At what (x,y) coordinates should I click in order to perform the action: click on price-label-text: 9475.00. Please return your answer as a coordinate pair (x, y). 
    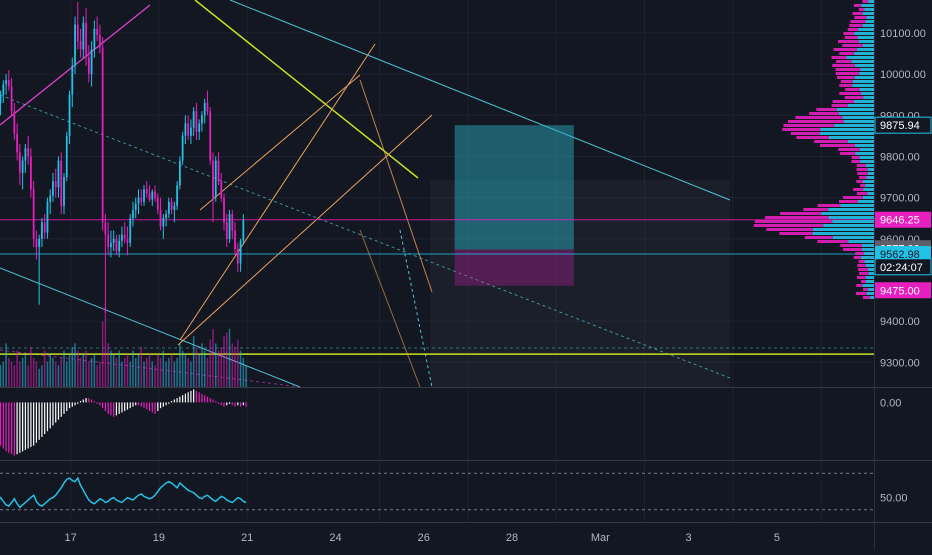
    Looking at the image, I should click on (900, 291).